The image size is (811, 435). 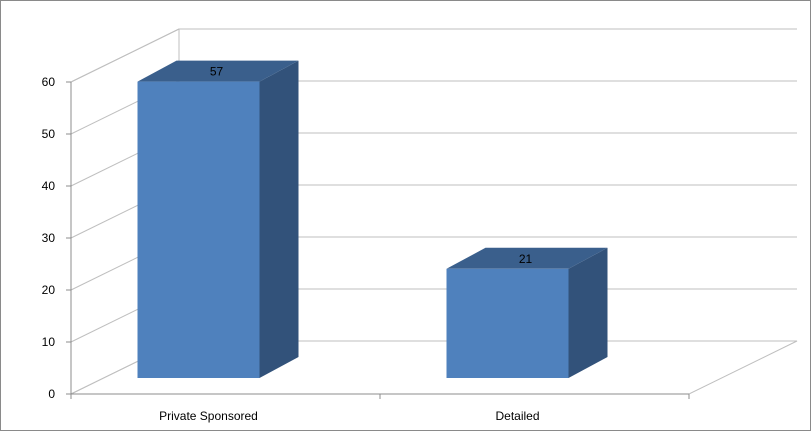 I want to click on y-tick-label: 60, so click(x=49, y=82).